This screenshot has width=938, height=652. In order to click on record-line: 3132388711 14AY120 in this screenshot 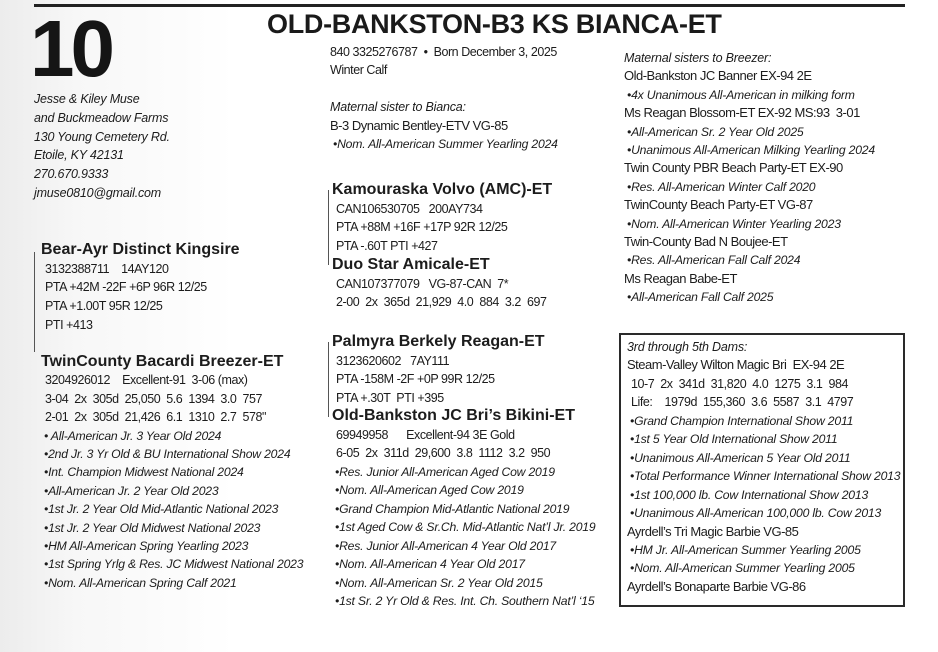, I will do `click(107, 268)`.